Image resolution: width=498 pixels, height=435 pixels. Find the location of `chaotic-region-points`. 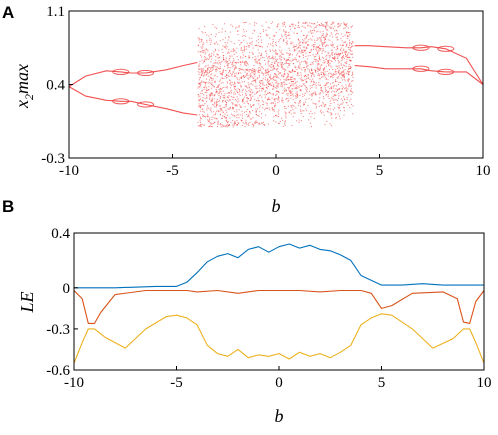

chaotic-region-points is located at coordinates (275, 74).